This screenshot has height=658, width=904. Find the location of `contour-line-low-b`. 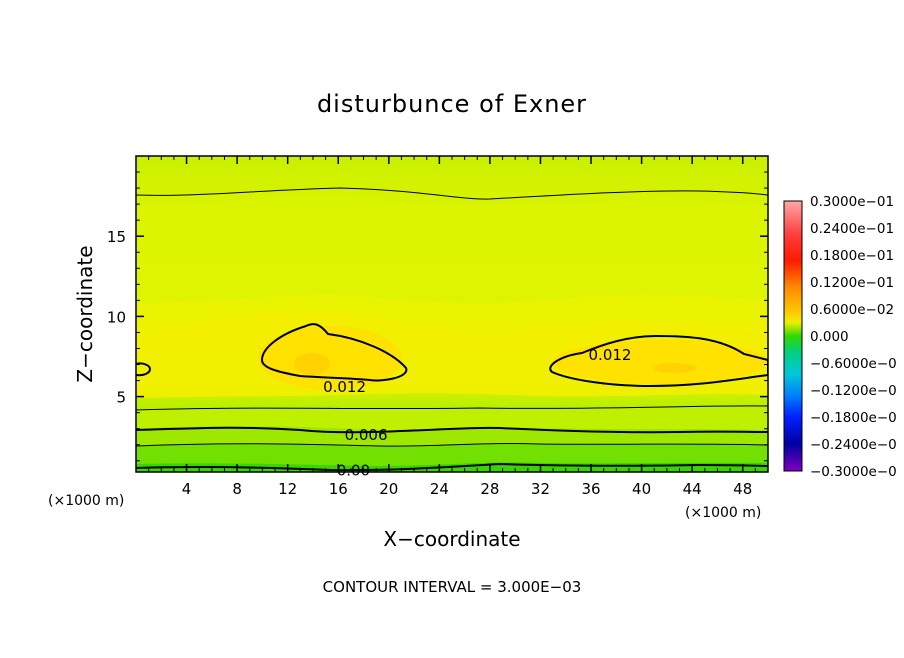

contour-line-low-b is located at coordinates (452, 445).